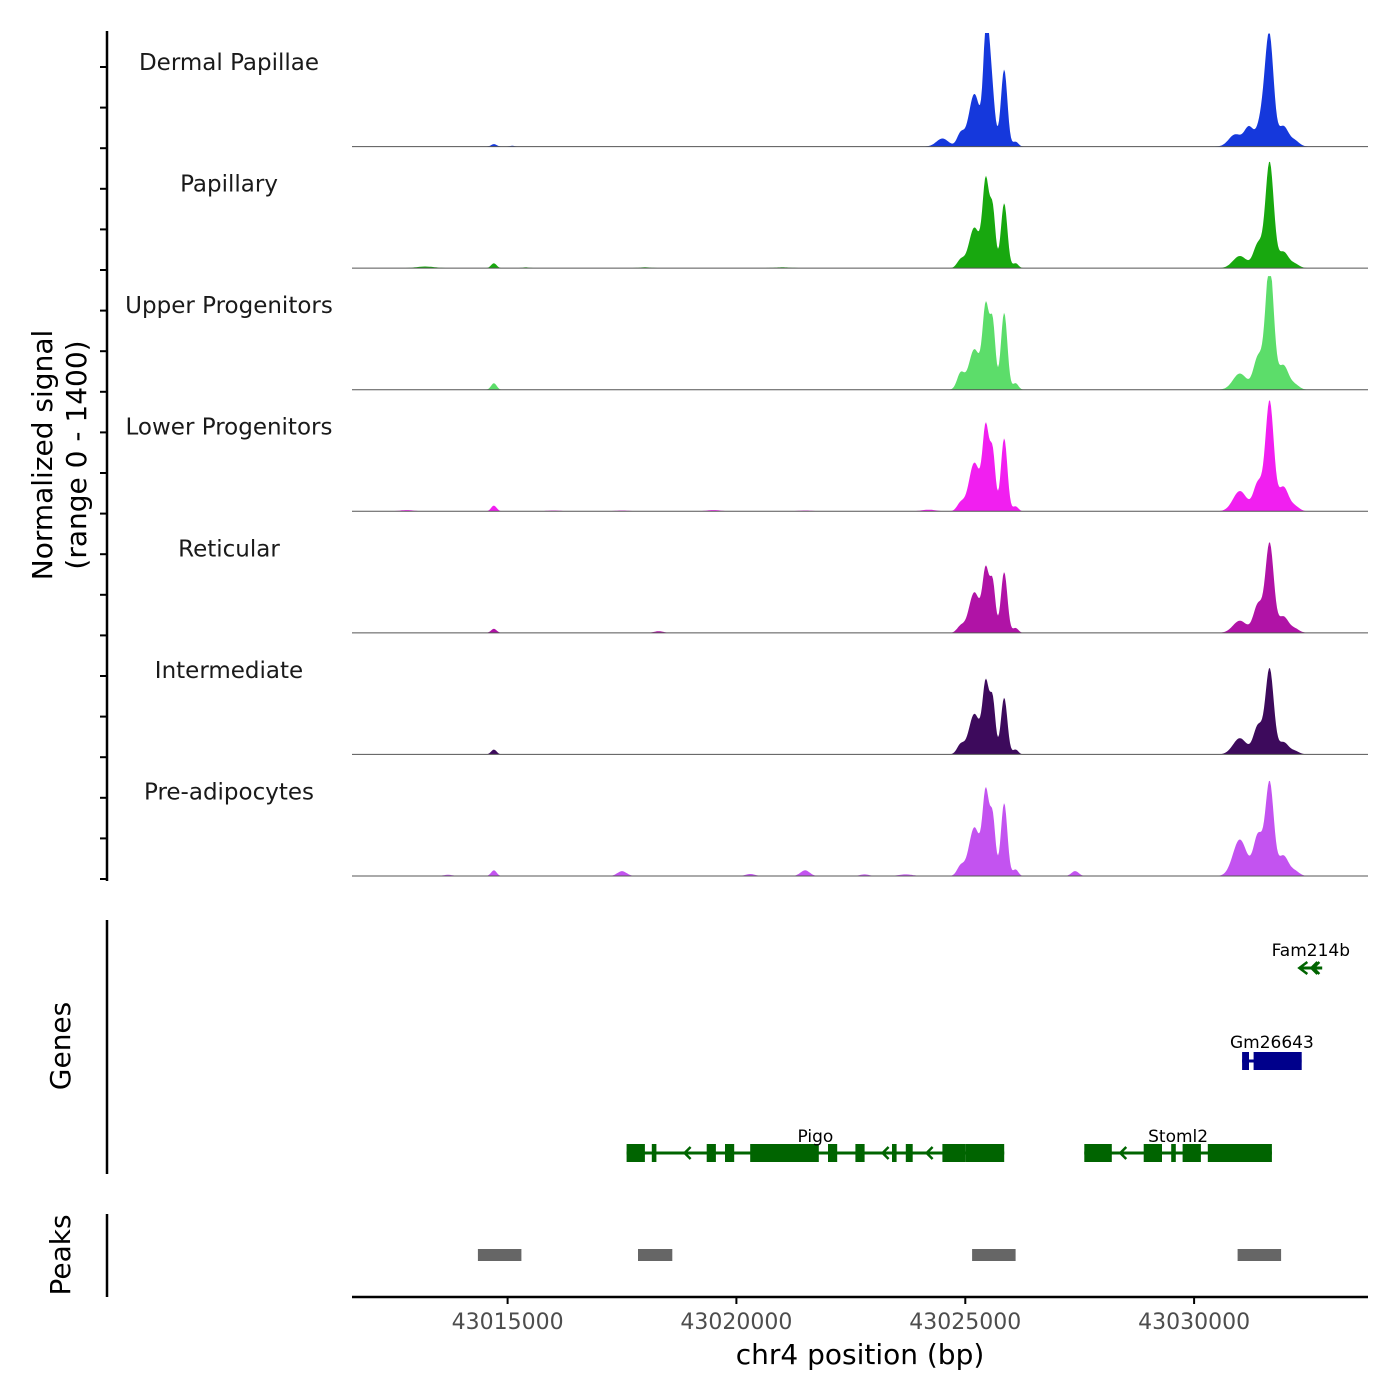 This screenshot has height=1400, width=1400. I want to click on coverage-panel-title: Normalized signal(range 0 - 1400), so click(59, 455).